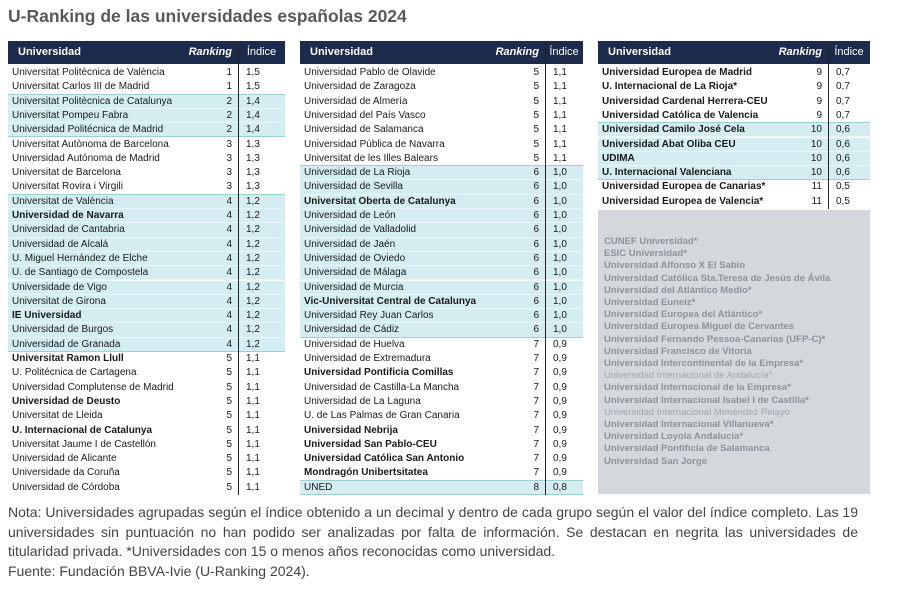 Image resolution: width=900 pixels, height=590 pixels. Describe the element at coordinates (639, 52) in the screenshot. I see `header-cell: Universidad` at that location.